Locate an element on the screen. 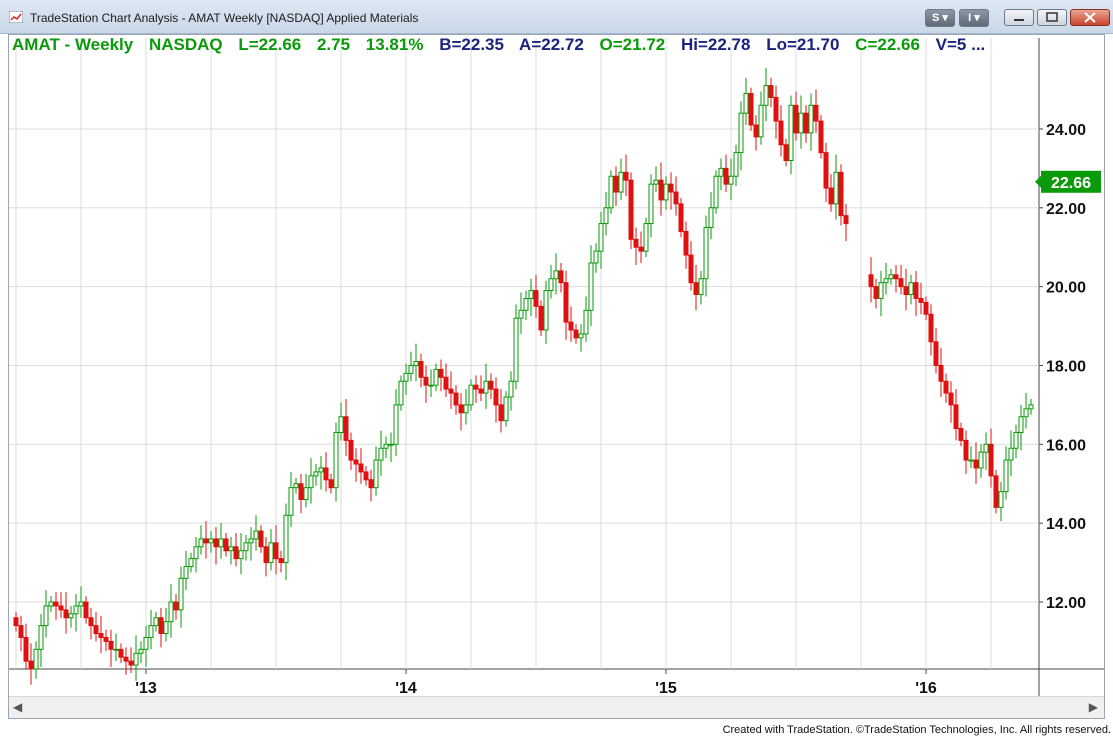  legend-last: L=22.66 is located at coordinates (270, 44).